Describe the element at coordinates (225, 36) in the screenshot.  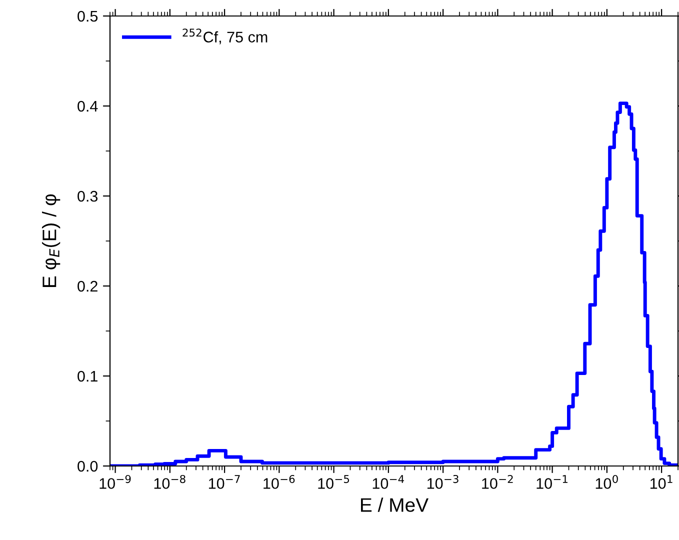
I see `legend-label: $^{252}$Cf, 75 cm` at that location.